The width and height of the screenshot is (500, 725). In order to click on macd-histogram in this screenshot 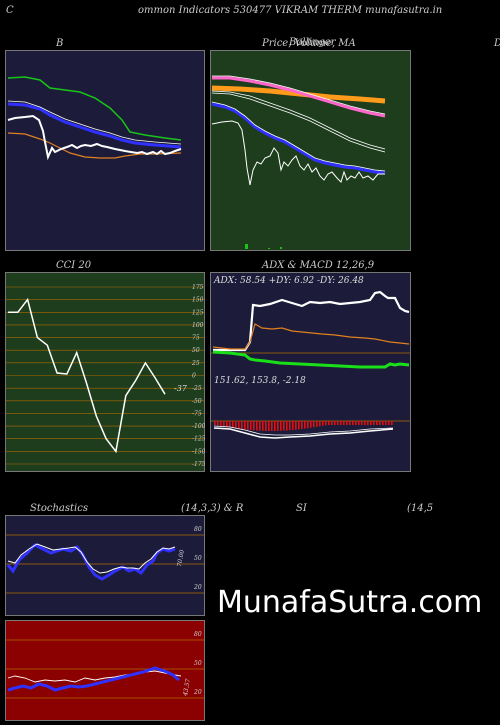, I will do `click(303, 426)`.